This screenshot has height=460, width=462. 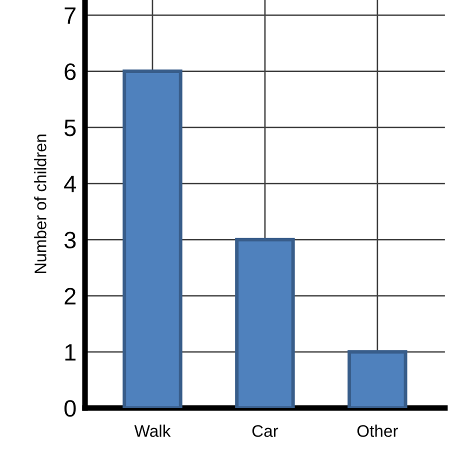 I want to click on y-tick-label: 4, so click(x=70, y=184).